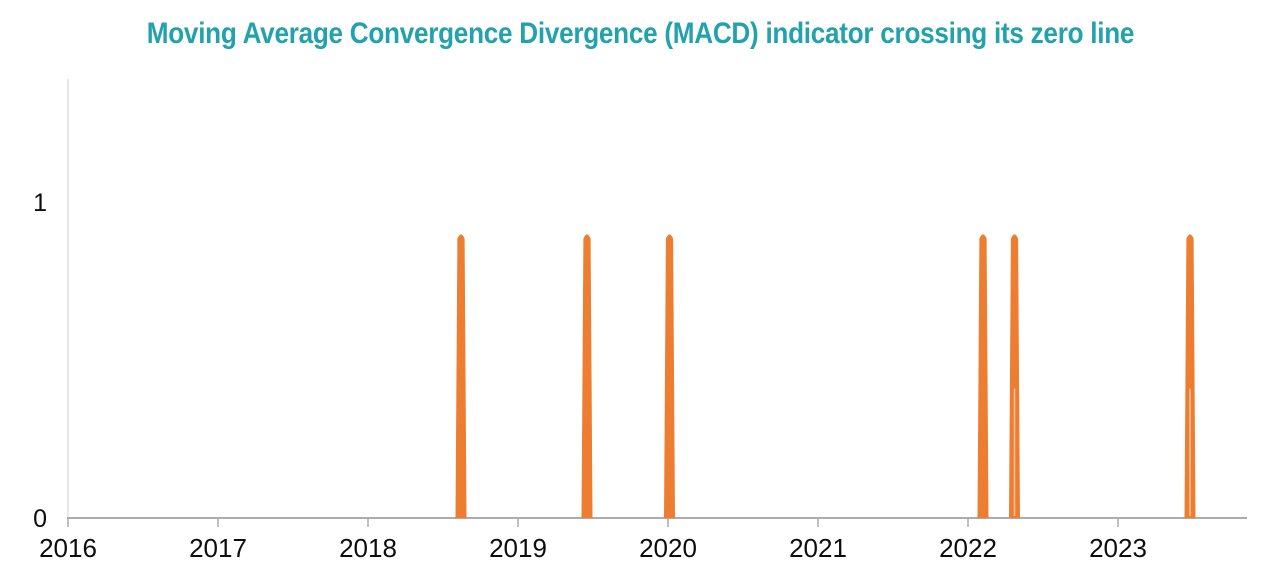  What do you see at coordinates (40, 519) in the screenshot?
I see `y-tick-label-0: 0` at bounding box center [40, 519].